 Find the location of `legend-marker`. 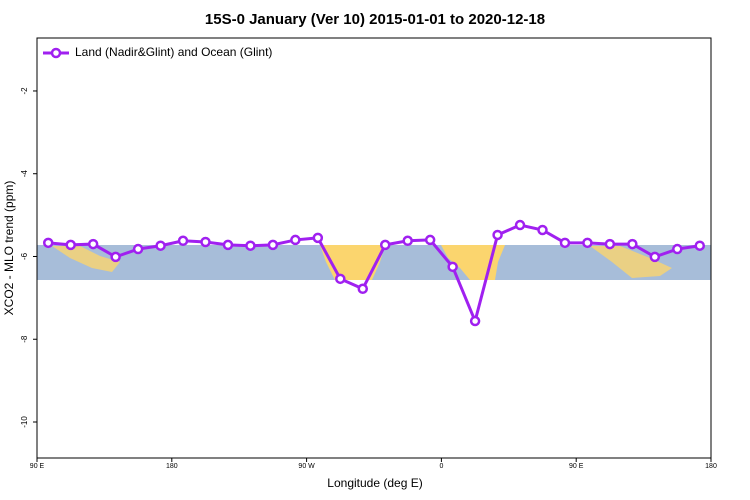

legend-marker is located at coordinates (56, 53).